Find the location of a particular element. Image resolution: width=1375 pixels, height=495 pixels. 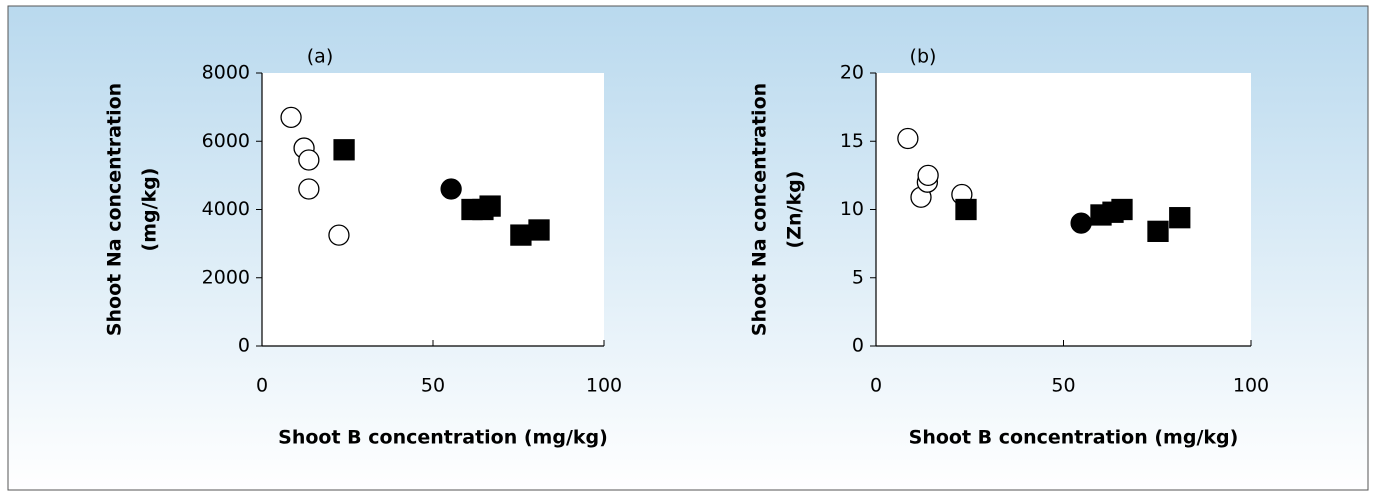

y-tick-label: 10 is located at coordinates (852, 209).